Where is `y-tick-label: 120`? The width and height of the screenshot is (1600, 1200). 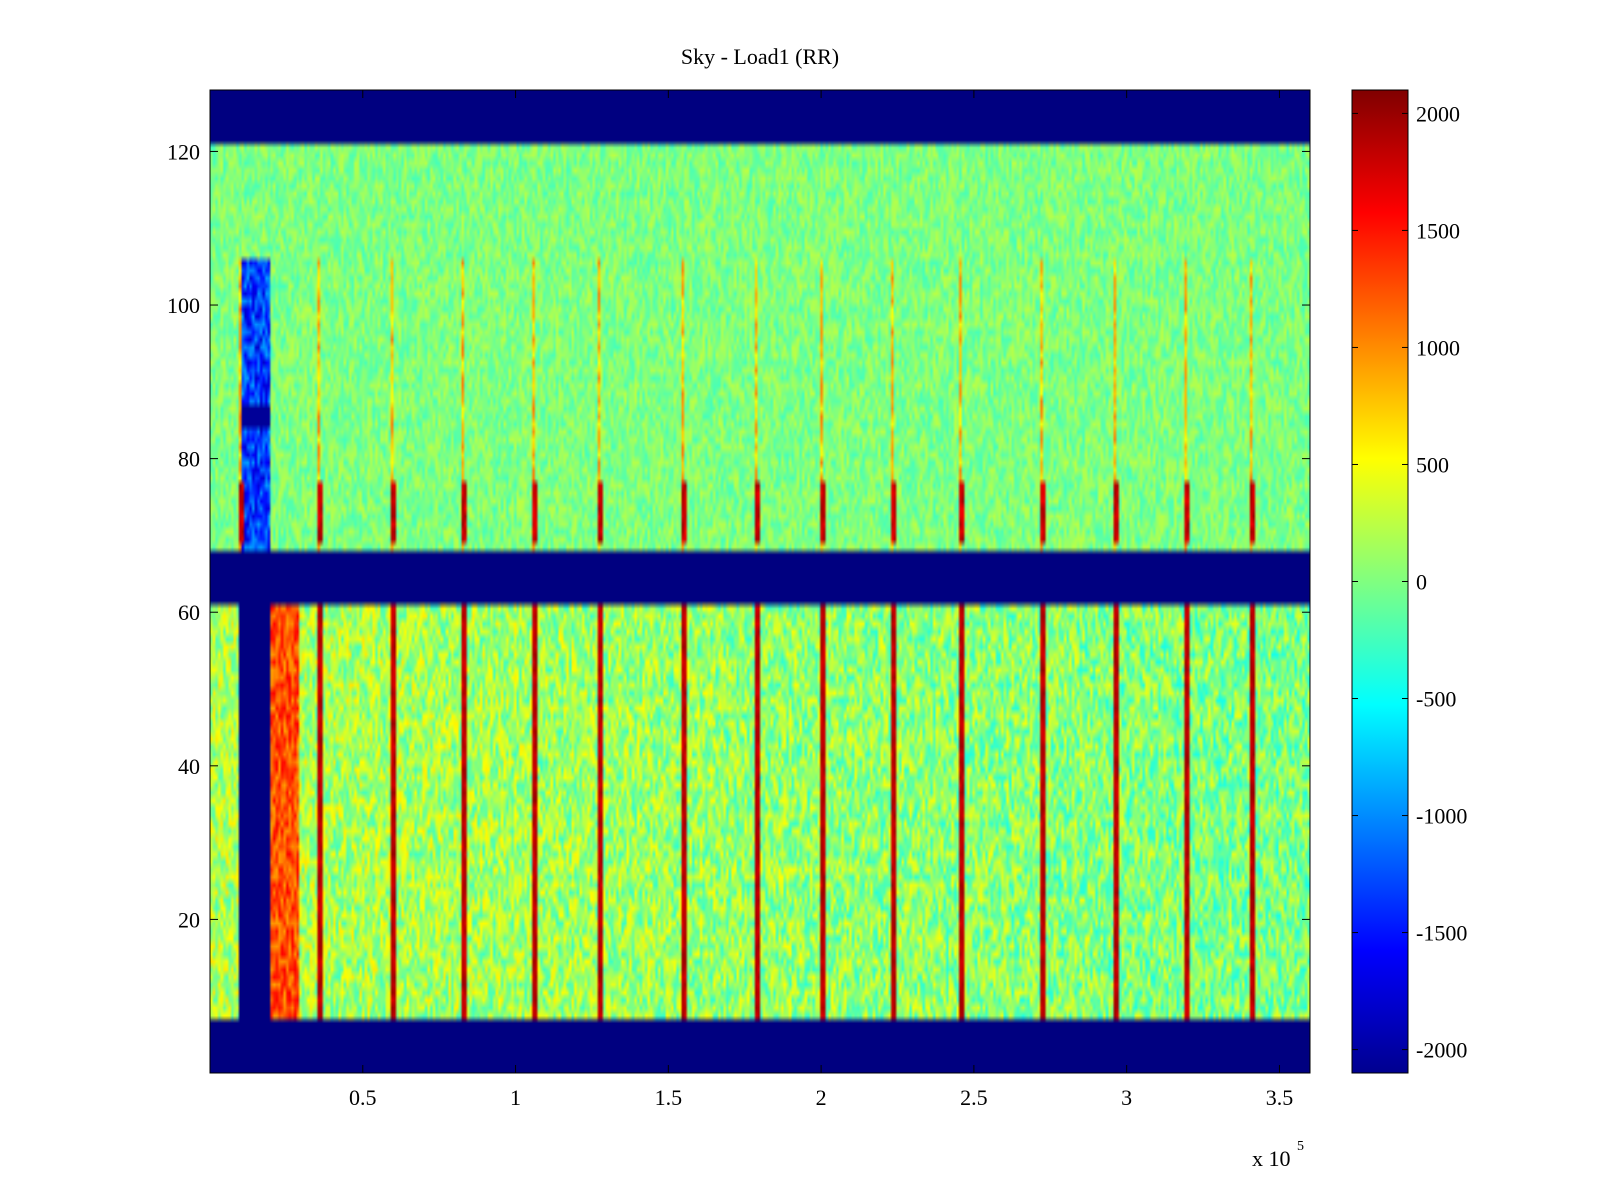 y-tick-label: 120 is located at coordinates (183, 151).